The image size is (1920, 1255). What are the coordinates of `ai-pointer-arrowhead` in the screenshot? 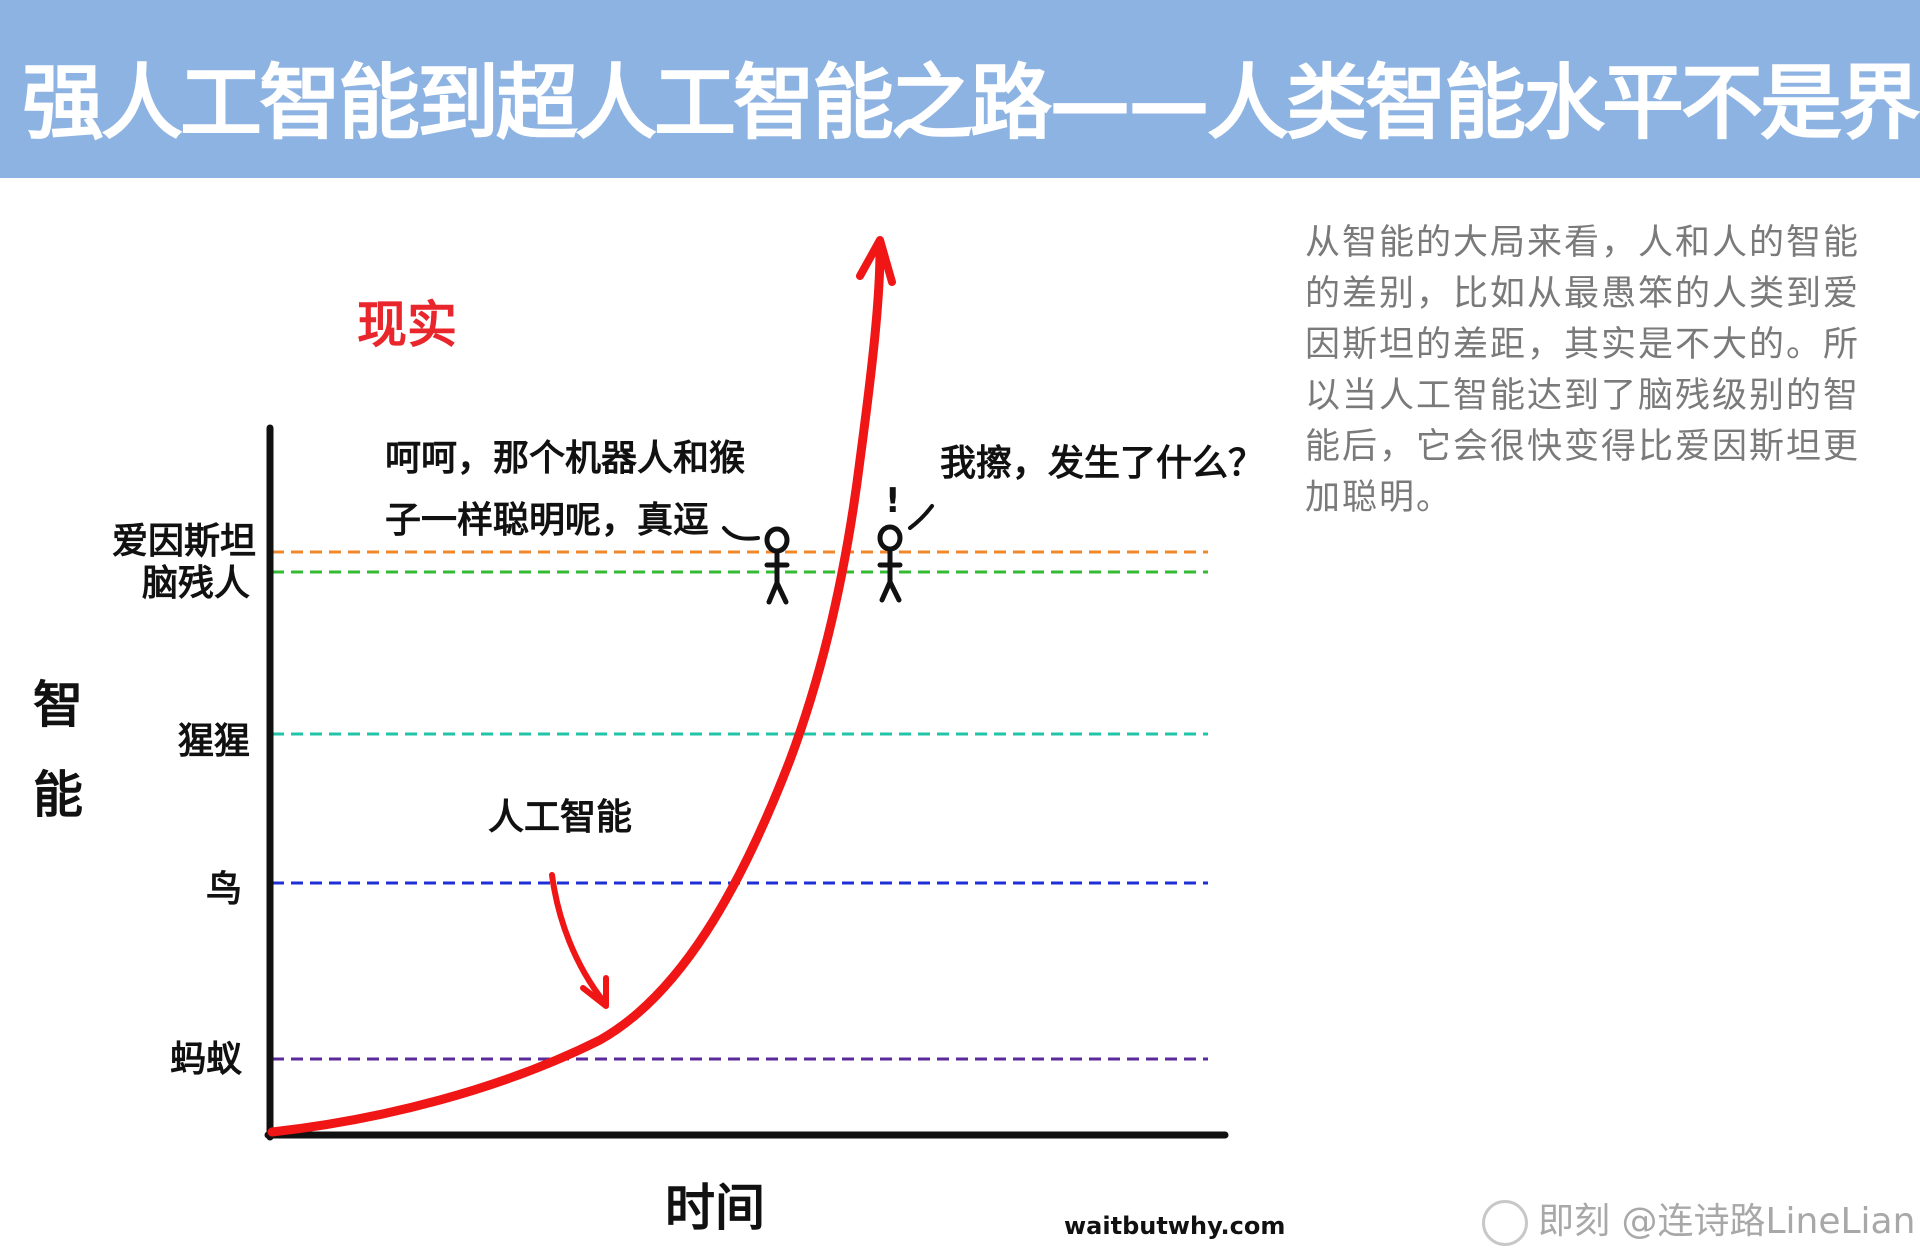 It's located at (594, 992).